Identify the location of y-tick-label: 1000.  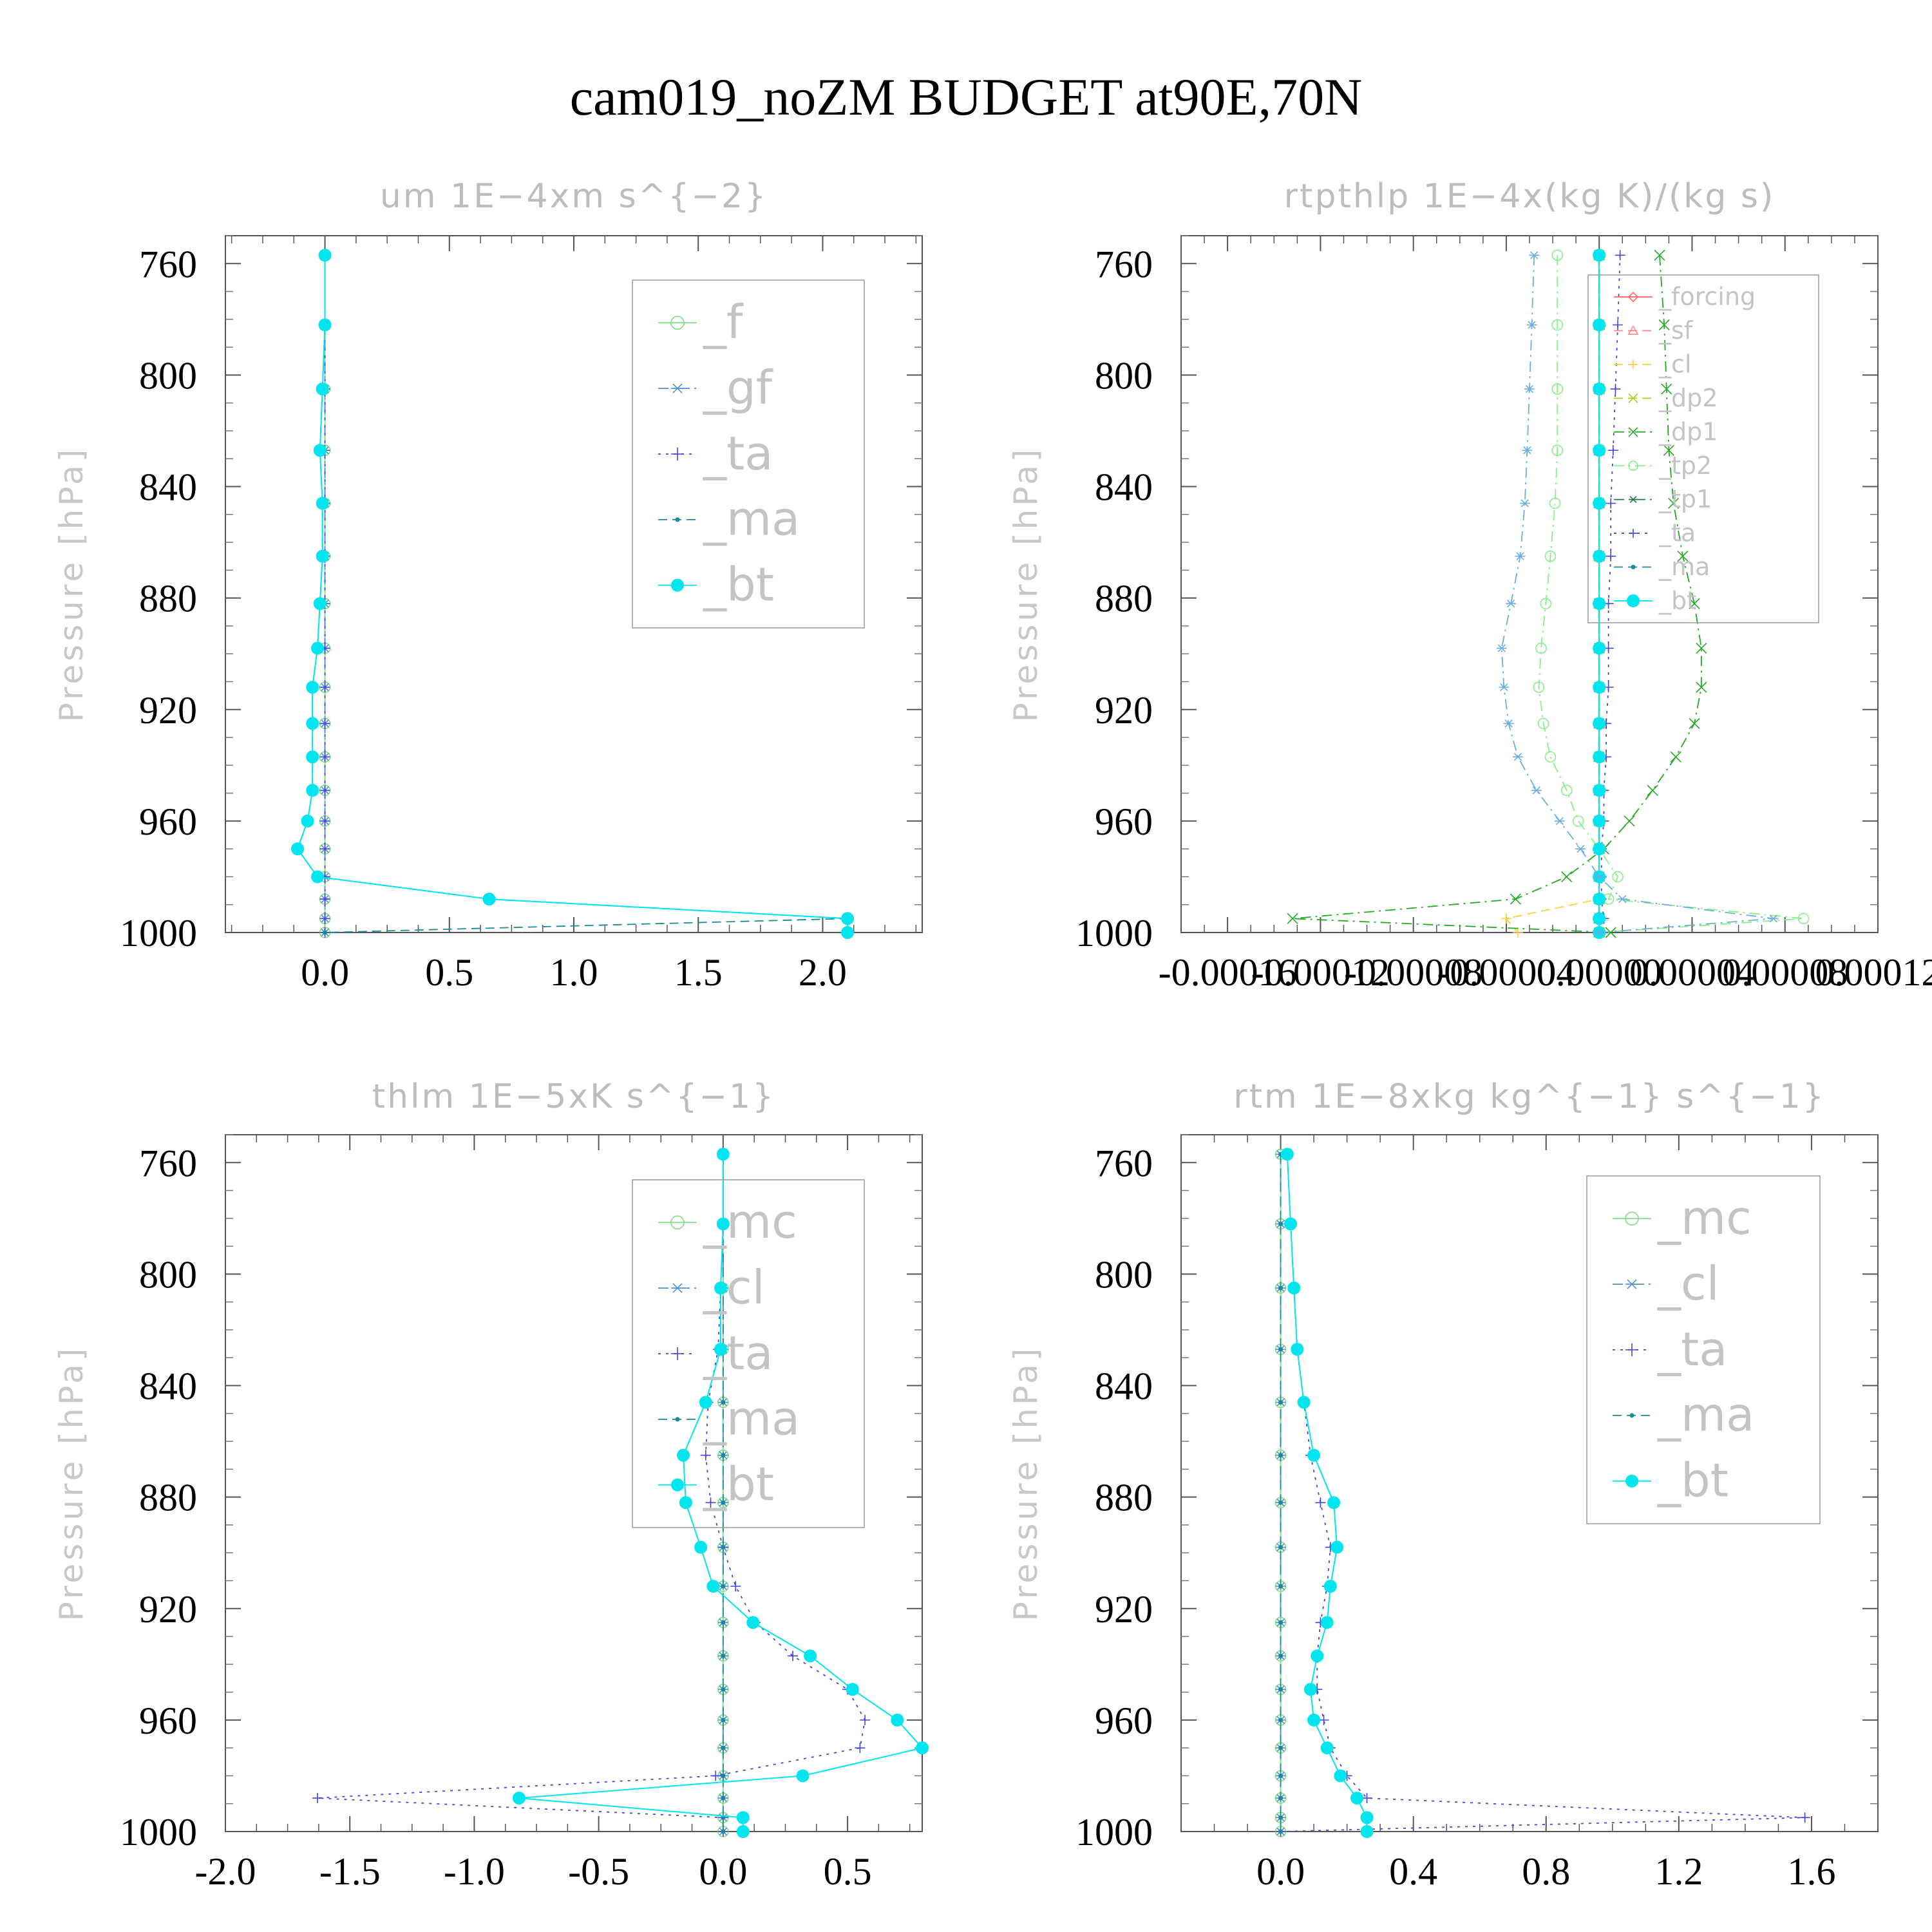
(159, 1832).